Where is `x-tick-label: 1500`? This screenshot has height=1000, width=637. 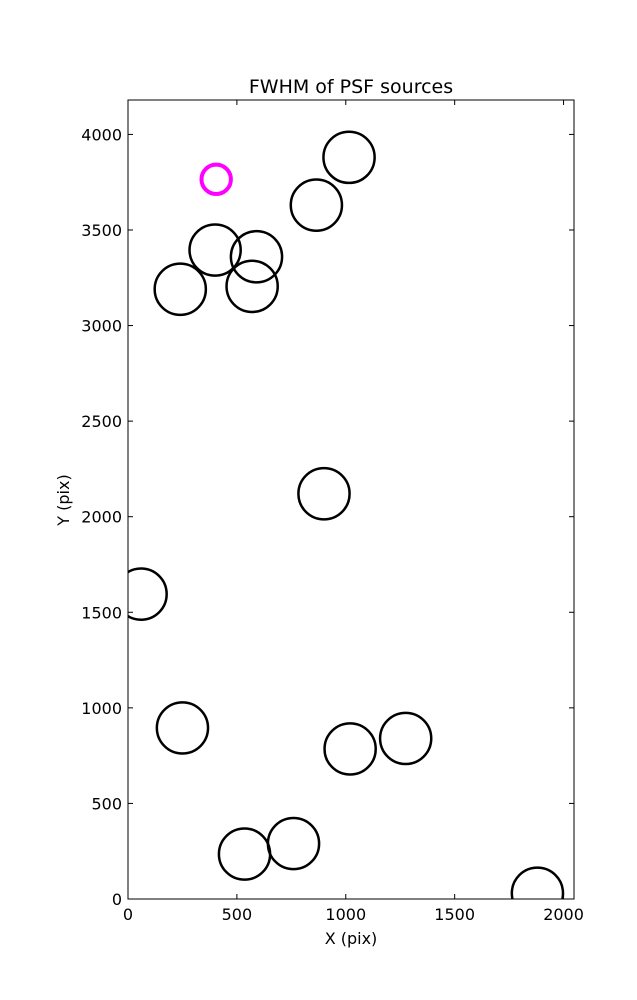 x-tick-label: 1500 is located at coordinates (454, 914).